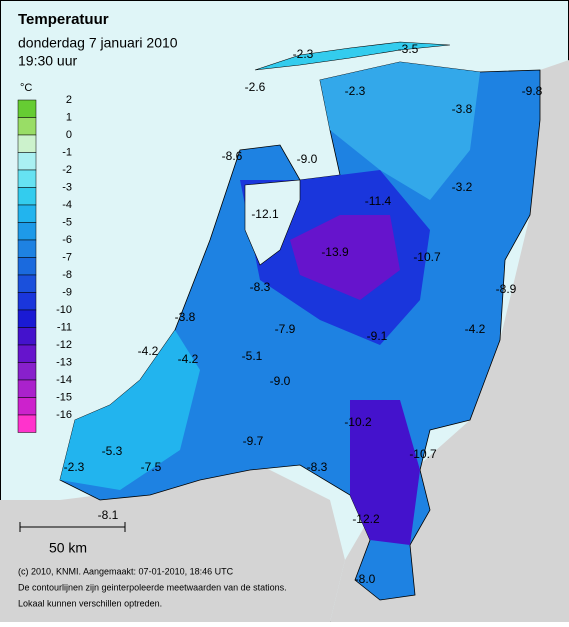 This screenshot has width=569, height=627. I want to click on legend-label: -5, so click(67, 222).